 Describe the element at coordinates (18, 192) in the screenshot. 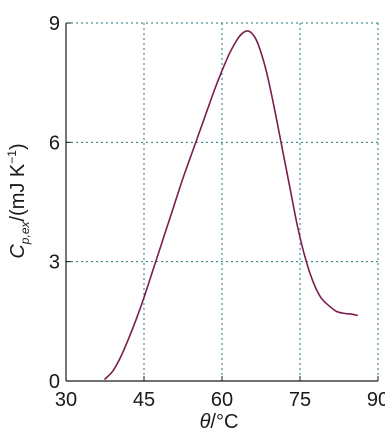

I see `y-axis-label-unit-open: /(mJ K` at that location.